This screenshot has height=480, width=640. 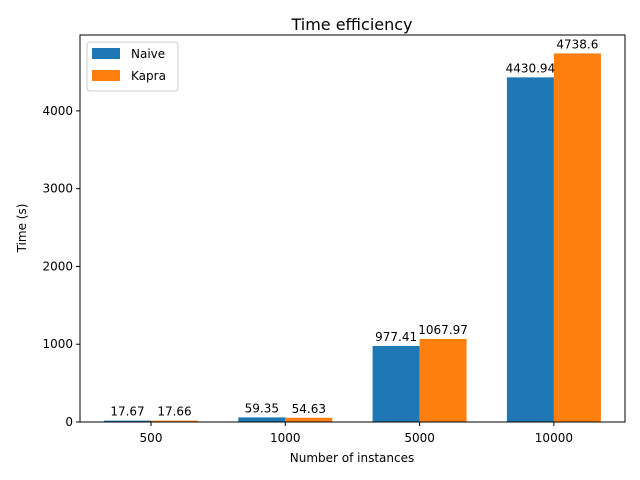 What do you see at coordinates (22, 229) in the screenshot?
I see `y-axis-label: Time (s)` at bounding box center [22, 229].